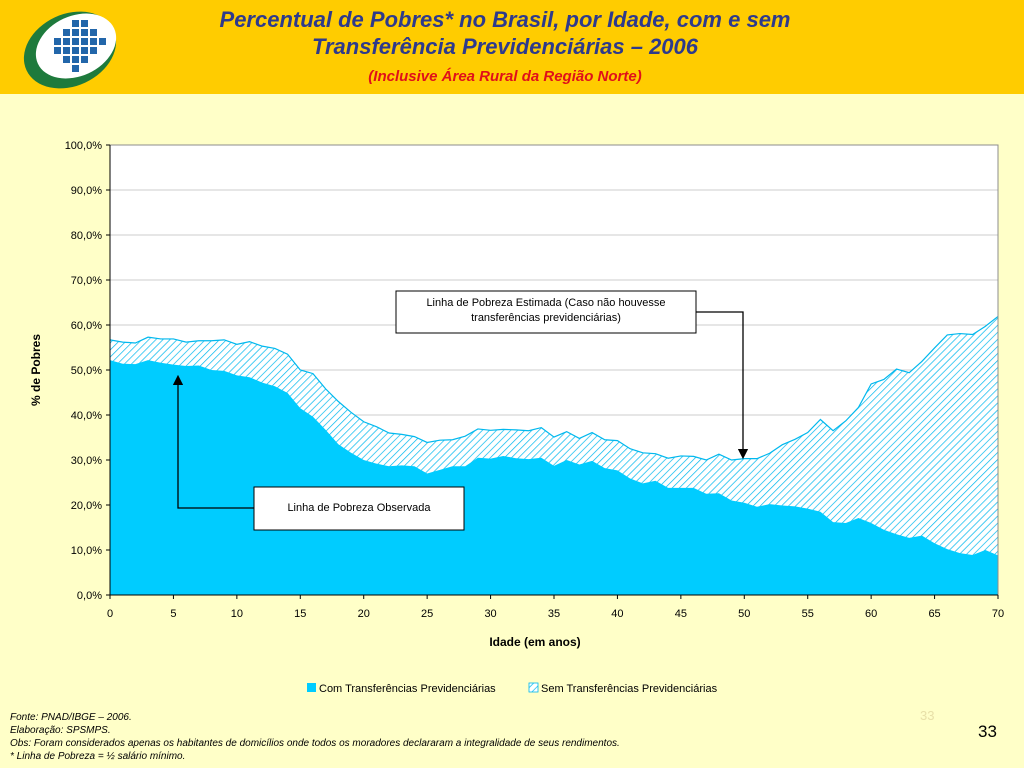  I want to click on x-tick-label: 50, so click(744, 614).